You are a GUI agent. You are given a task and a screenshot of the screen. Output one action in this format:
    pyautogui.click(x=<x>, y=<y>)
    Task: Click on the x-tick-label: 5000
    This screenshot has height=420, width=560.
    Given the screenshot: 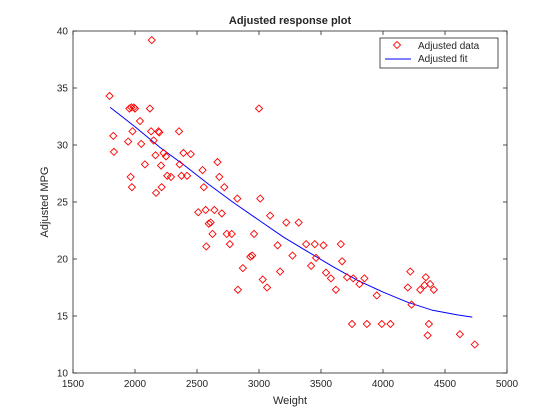 What is the action you would take?
    pyautogui.click(x=507, y=384)
    